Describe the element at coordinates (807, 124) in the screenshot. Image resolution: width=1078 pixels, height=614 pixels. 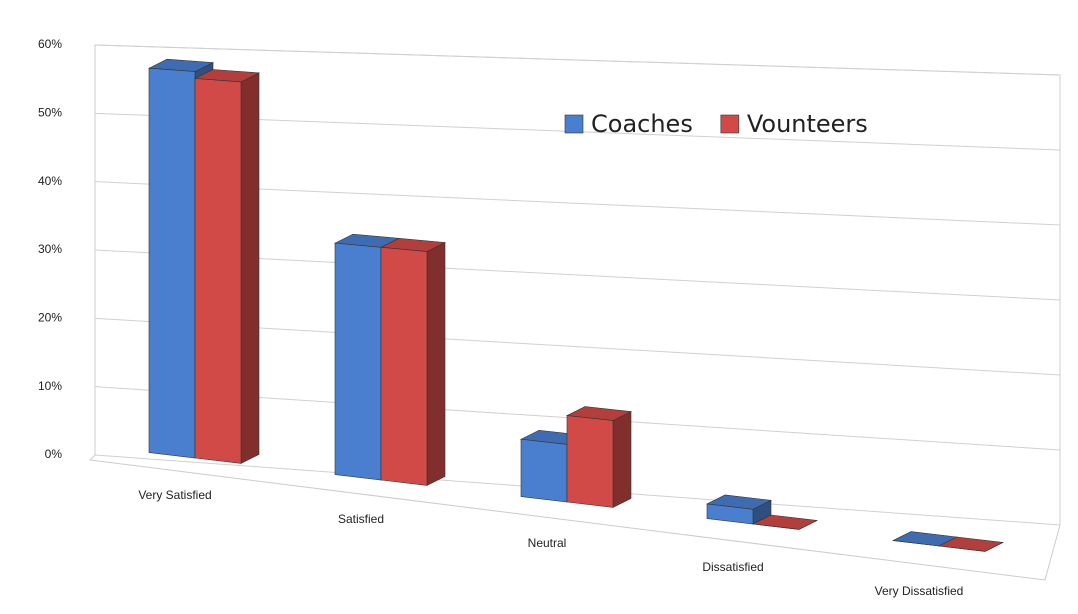
I see `legend-label: Vounteers` at that location.